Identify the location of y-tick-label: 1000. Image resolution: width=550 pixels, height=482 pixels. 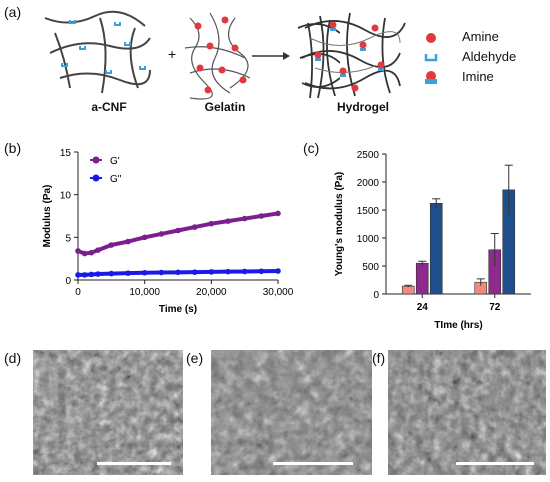
(368, 239).